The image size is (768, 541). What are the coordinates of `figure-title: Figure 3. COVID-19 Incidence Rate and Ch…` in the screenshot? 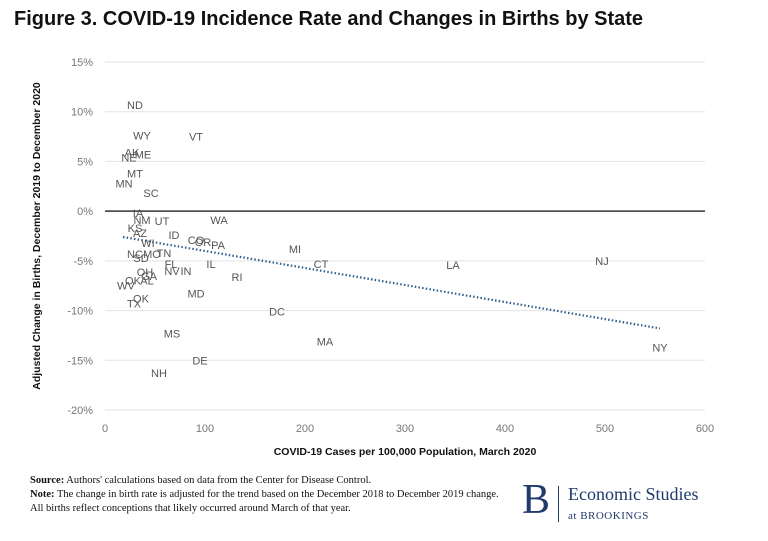 It's located at (329, 19).